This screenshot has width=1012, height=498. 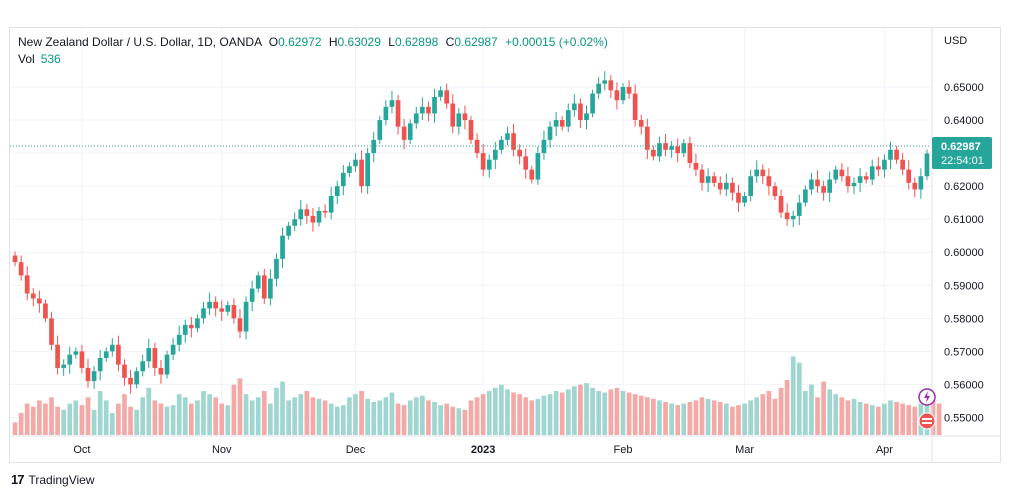 What do you see at coordinates (927, 409) in the screenshot?
I see `alert-icons` at bounding box center [927, 409].